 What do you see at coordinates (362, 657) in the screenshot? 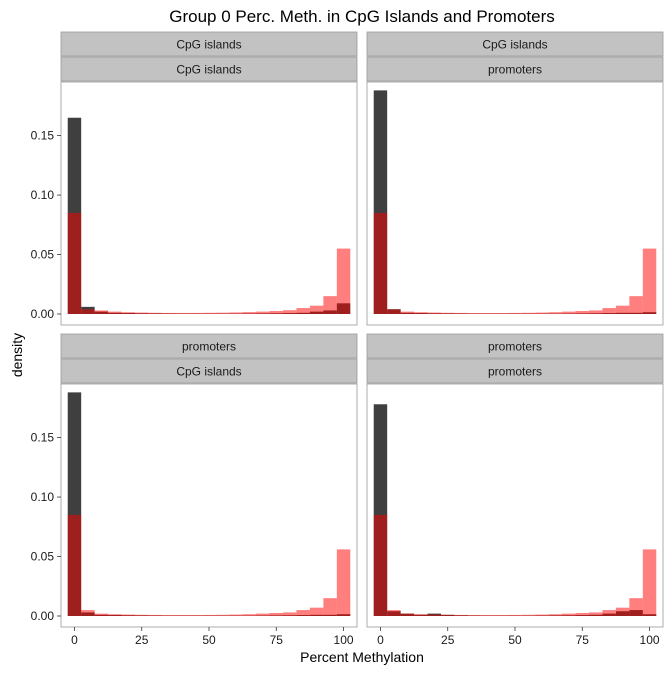
I see `x-axis-label: Percent Methylation` at bounding box center [362, 657].